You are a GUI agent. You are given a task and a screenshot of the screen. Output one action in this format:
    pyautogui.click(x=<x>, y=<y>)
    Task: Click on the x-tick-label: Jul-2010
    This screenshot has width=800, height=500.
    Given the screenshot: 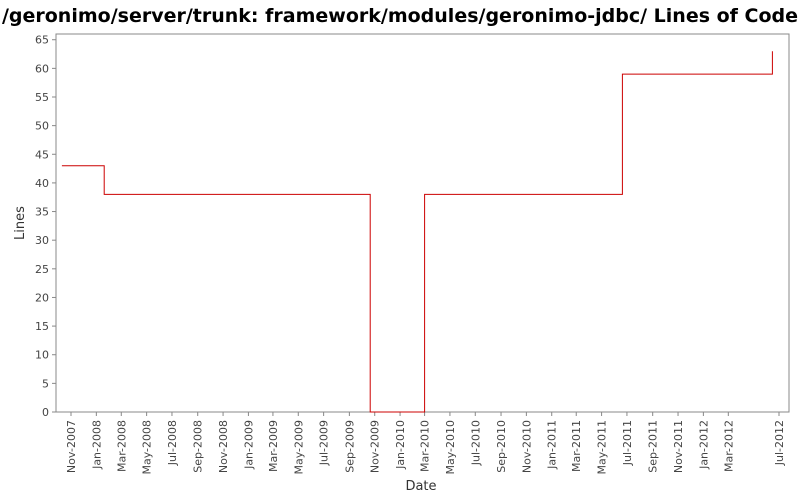 What is the action you would take?
    pyautogui.click(x=475, y=443)
    